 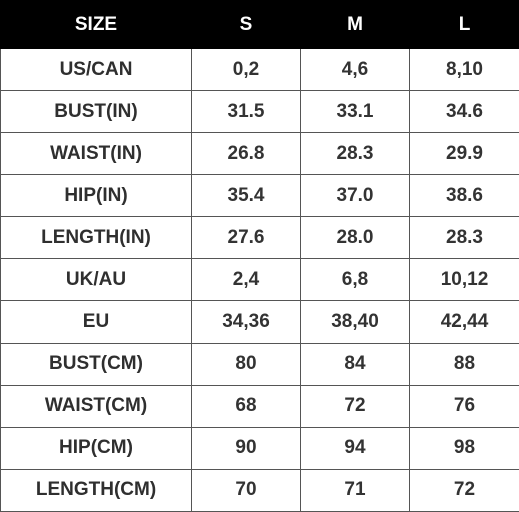 What do you see at coordinates (355, 238) in the screenshot?
I see `table-cell: 28.0` at bounding box center [355, 238].